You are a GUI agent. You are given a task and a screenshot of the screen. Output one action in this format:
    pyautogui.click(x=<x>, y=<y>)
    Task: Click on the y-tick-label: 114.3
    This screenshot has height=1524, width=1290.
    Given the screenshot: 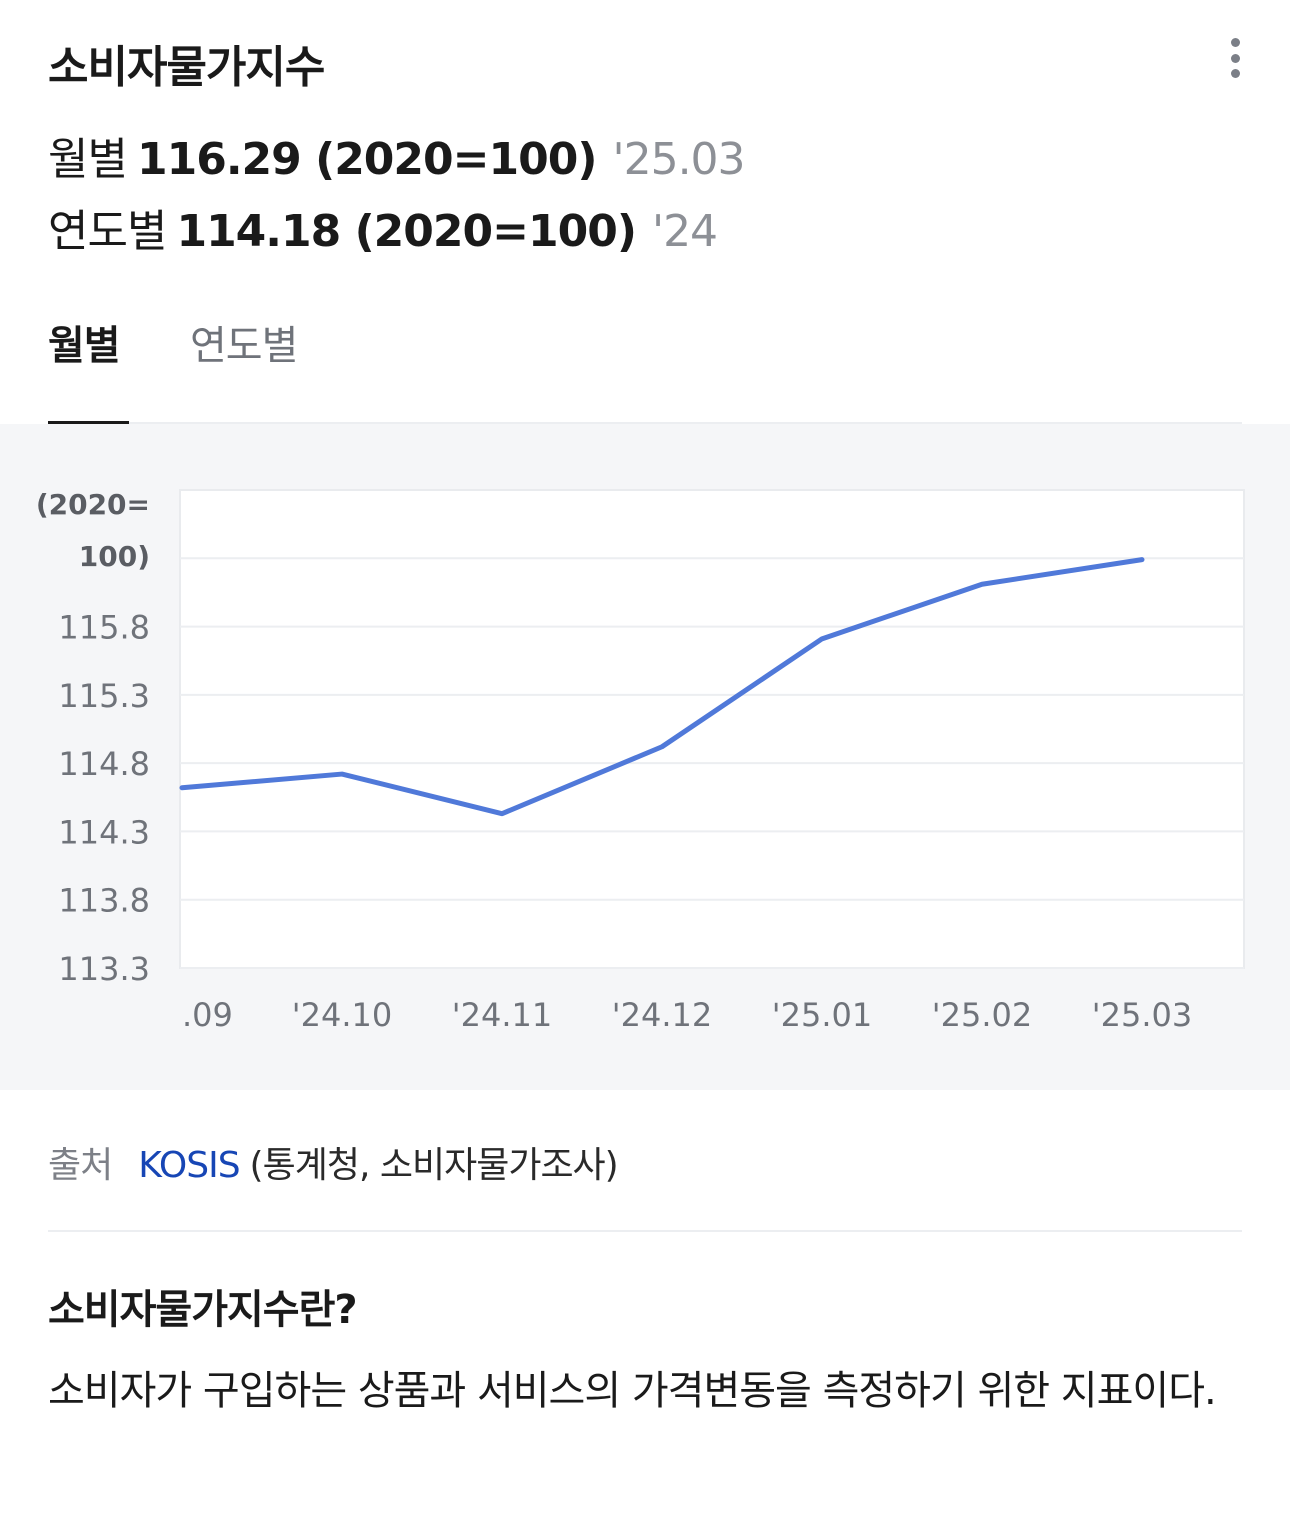 What is the action you would take?
    pyautogui.click(x=104, y=832)
    